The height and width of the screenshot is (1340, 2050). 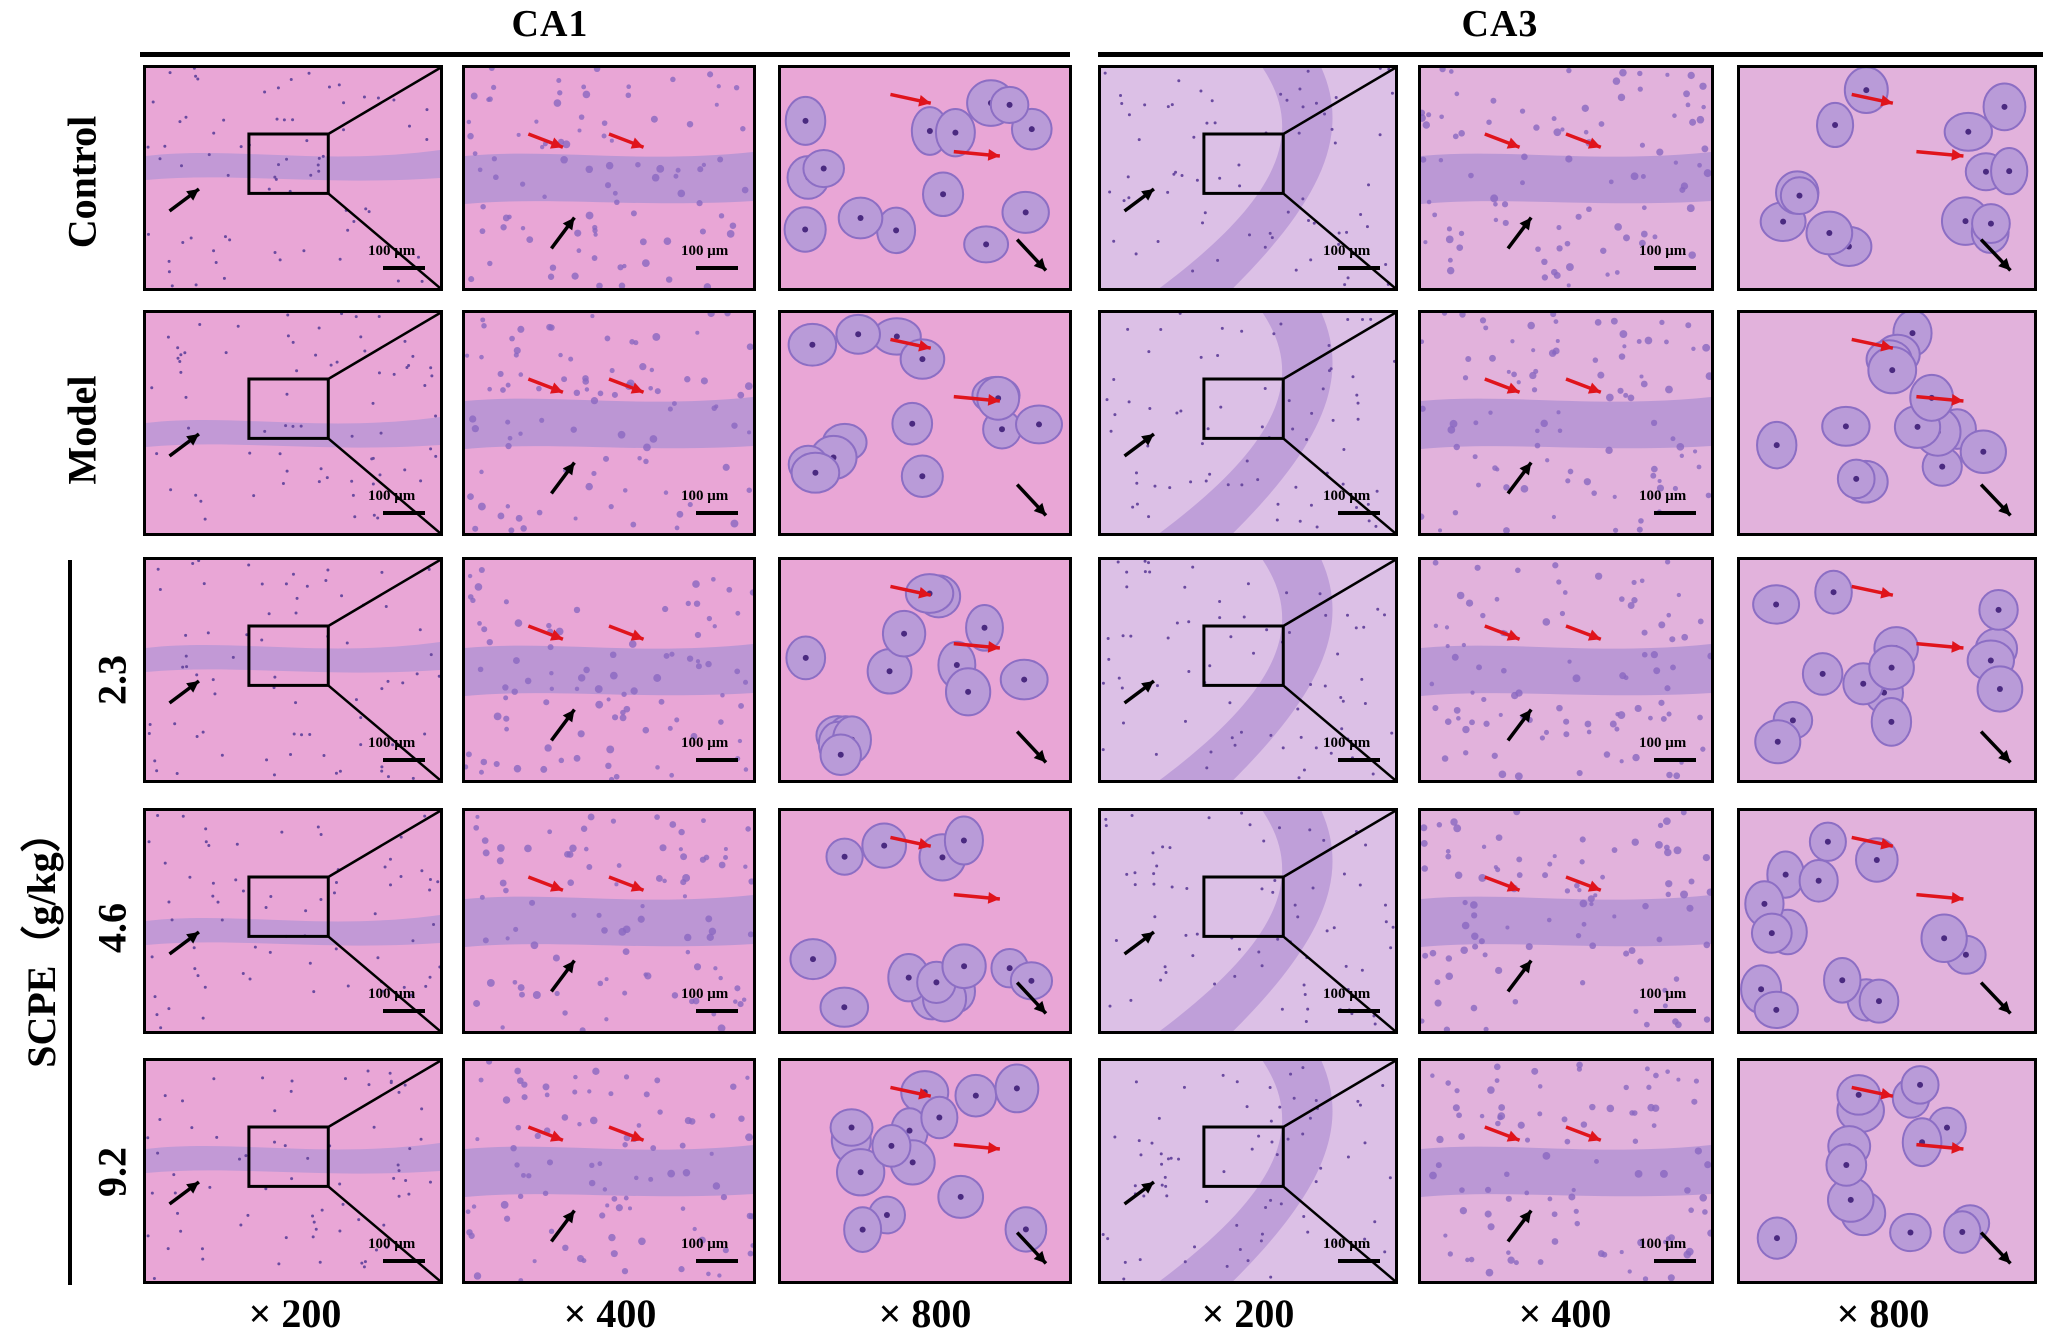 I want to click on region-underline-ca3, so click(x=1570, y=54).